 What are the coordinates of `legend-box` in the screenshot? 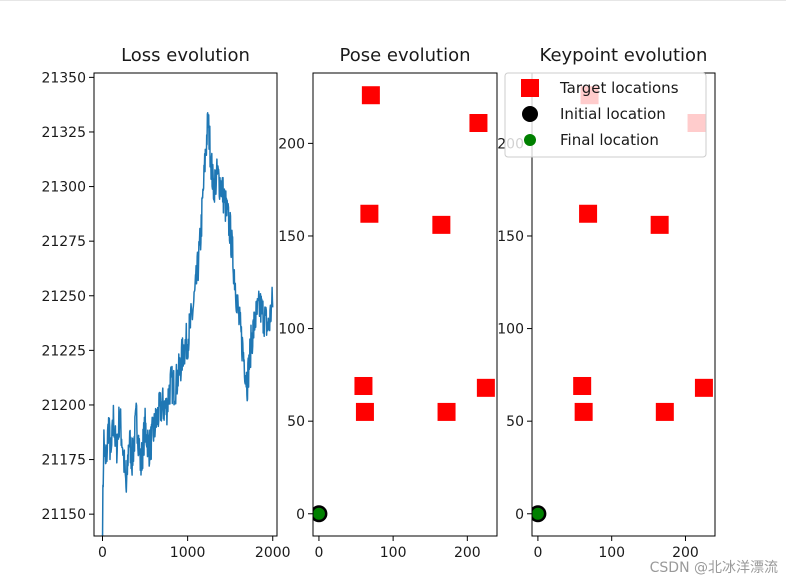 It's located at (605, 115).